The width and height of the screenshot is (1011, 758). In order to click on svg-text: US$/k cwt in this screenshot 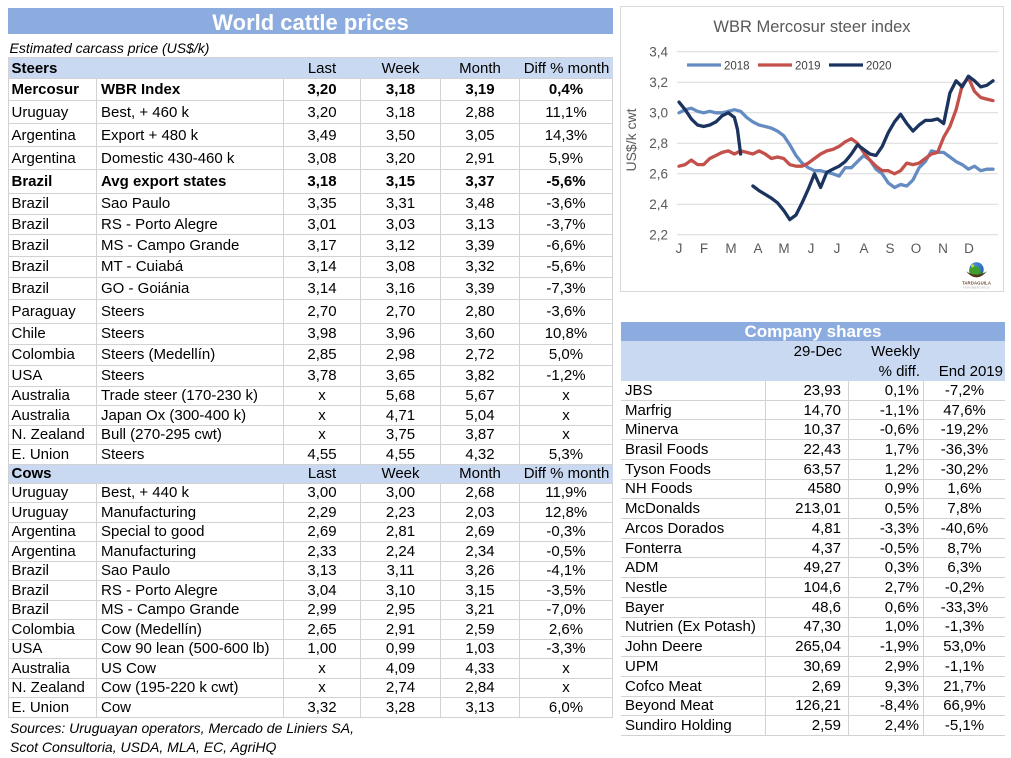, I will do `click(631, 139)`.